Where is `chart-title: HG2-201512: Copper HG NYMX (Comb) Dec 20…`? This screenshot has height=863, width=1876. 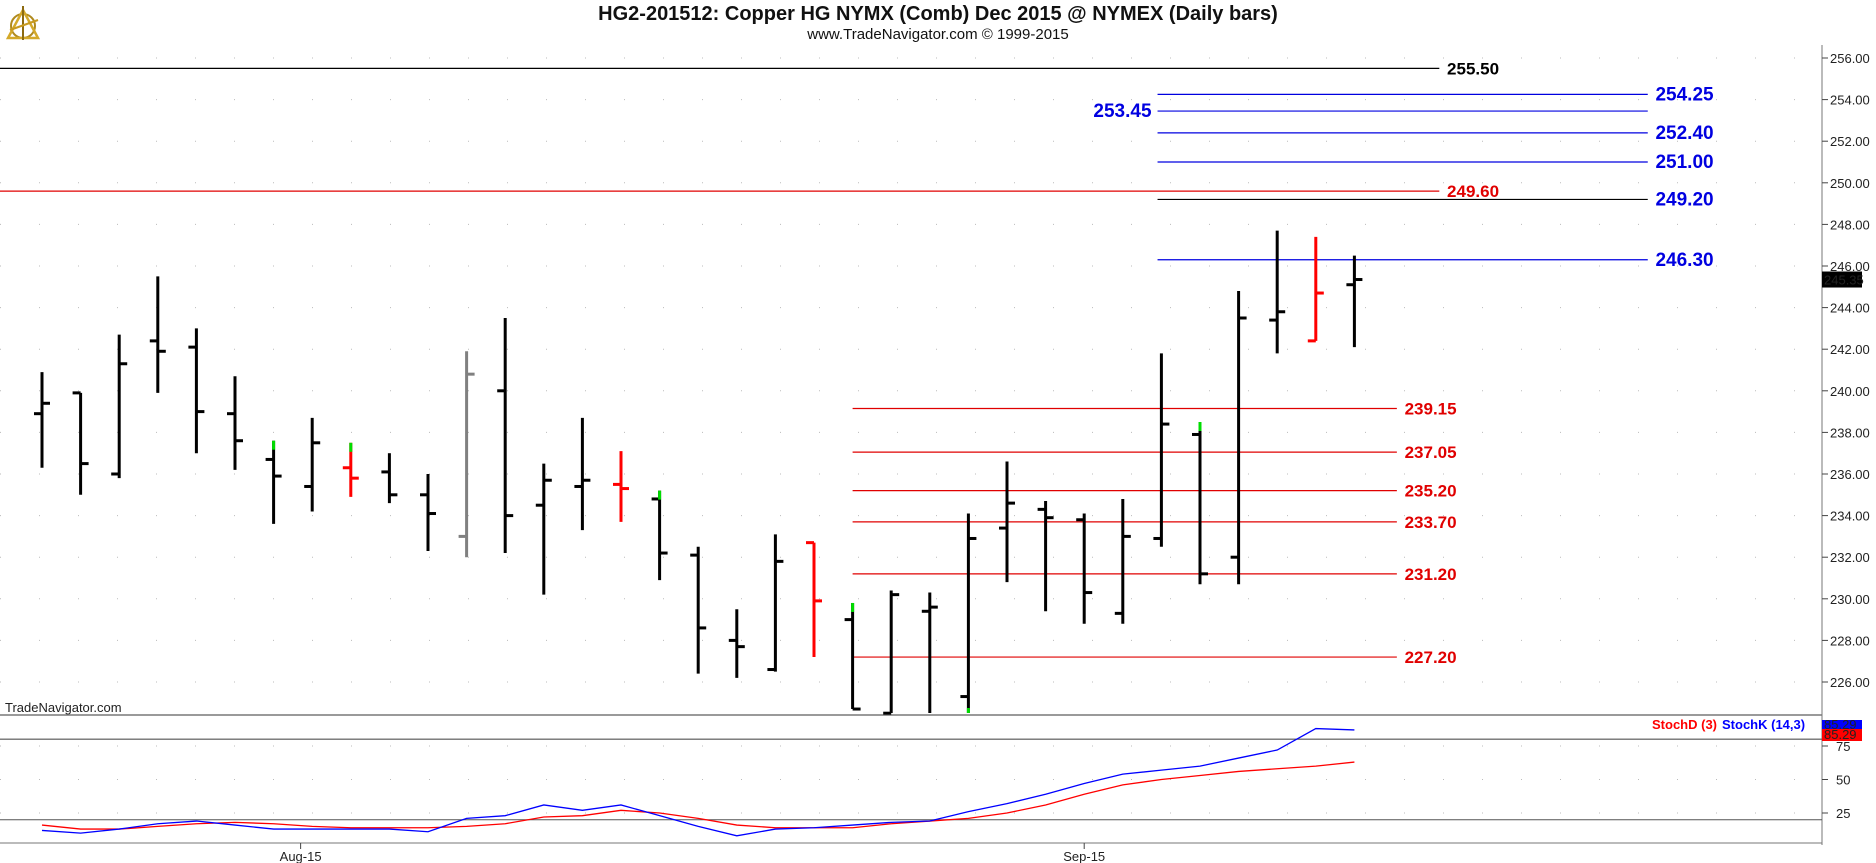
chart-title: HG2-201512: Copper HG NYMX (Comb) Dec 20… is located at coordinates (938, 14).